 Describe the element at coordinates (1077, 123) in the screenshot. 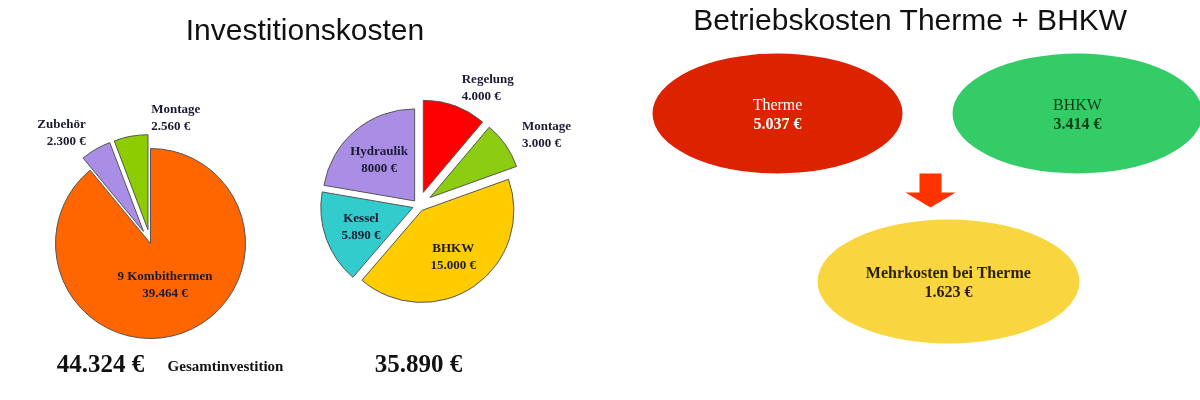

I see `data-label: 3.414 €` at that location.